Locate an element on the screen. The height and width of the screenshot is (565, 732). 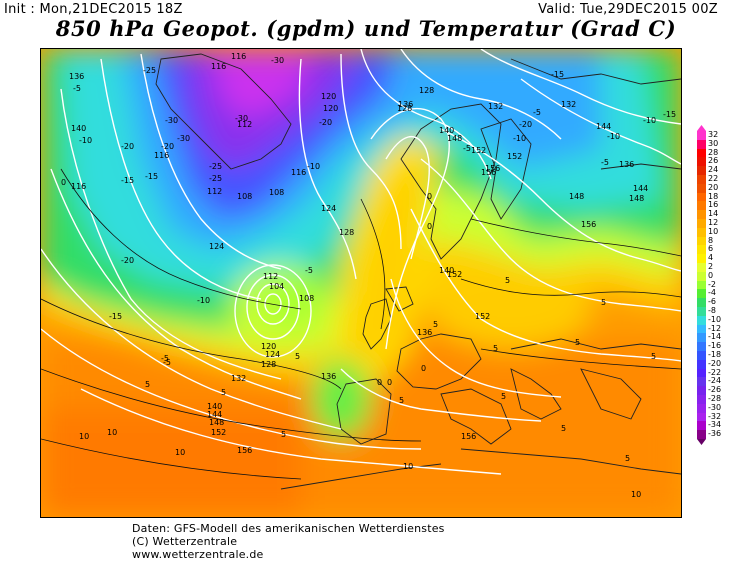
scale-label: -34 is located at coordinates (715, 425).